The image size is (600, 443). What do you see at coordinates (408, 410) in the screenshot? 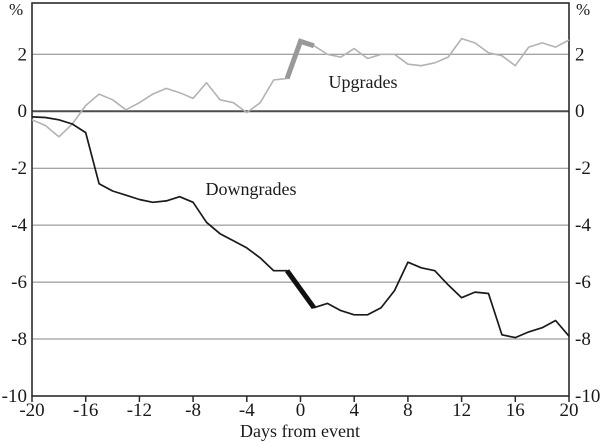
I see `x-tick-label-8: 8` at bounding box center [408, 410].